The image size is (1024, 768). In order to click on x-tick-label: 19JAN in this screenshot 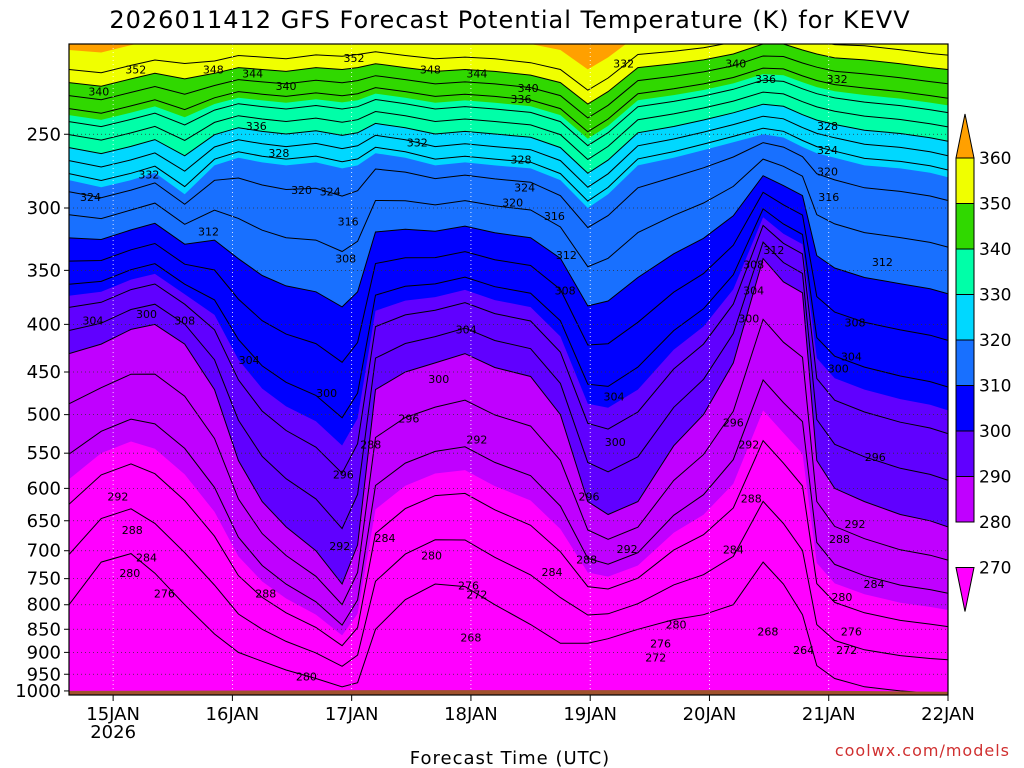, I will do `click(590, 714)`.